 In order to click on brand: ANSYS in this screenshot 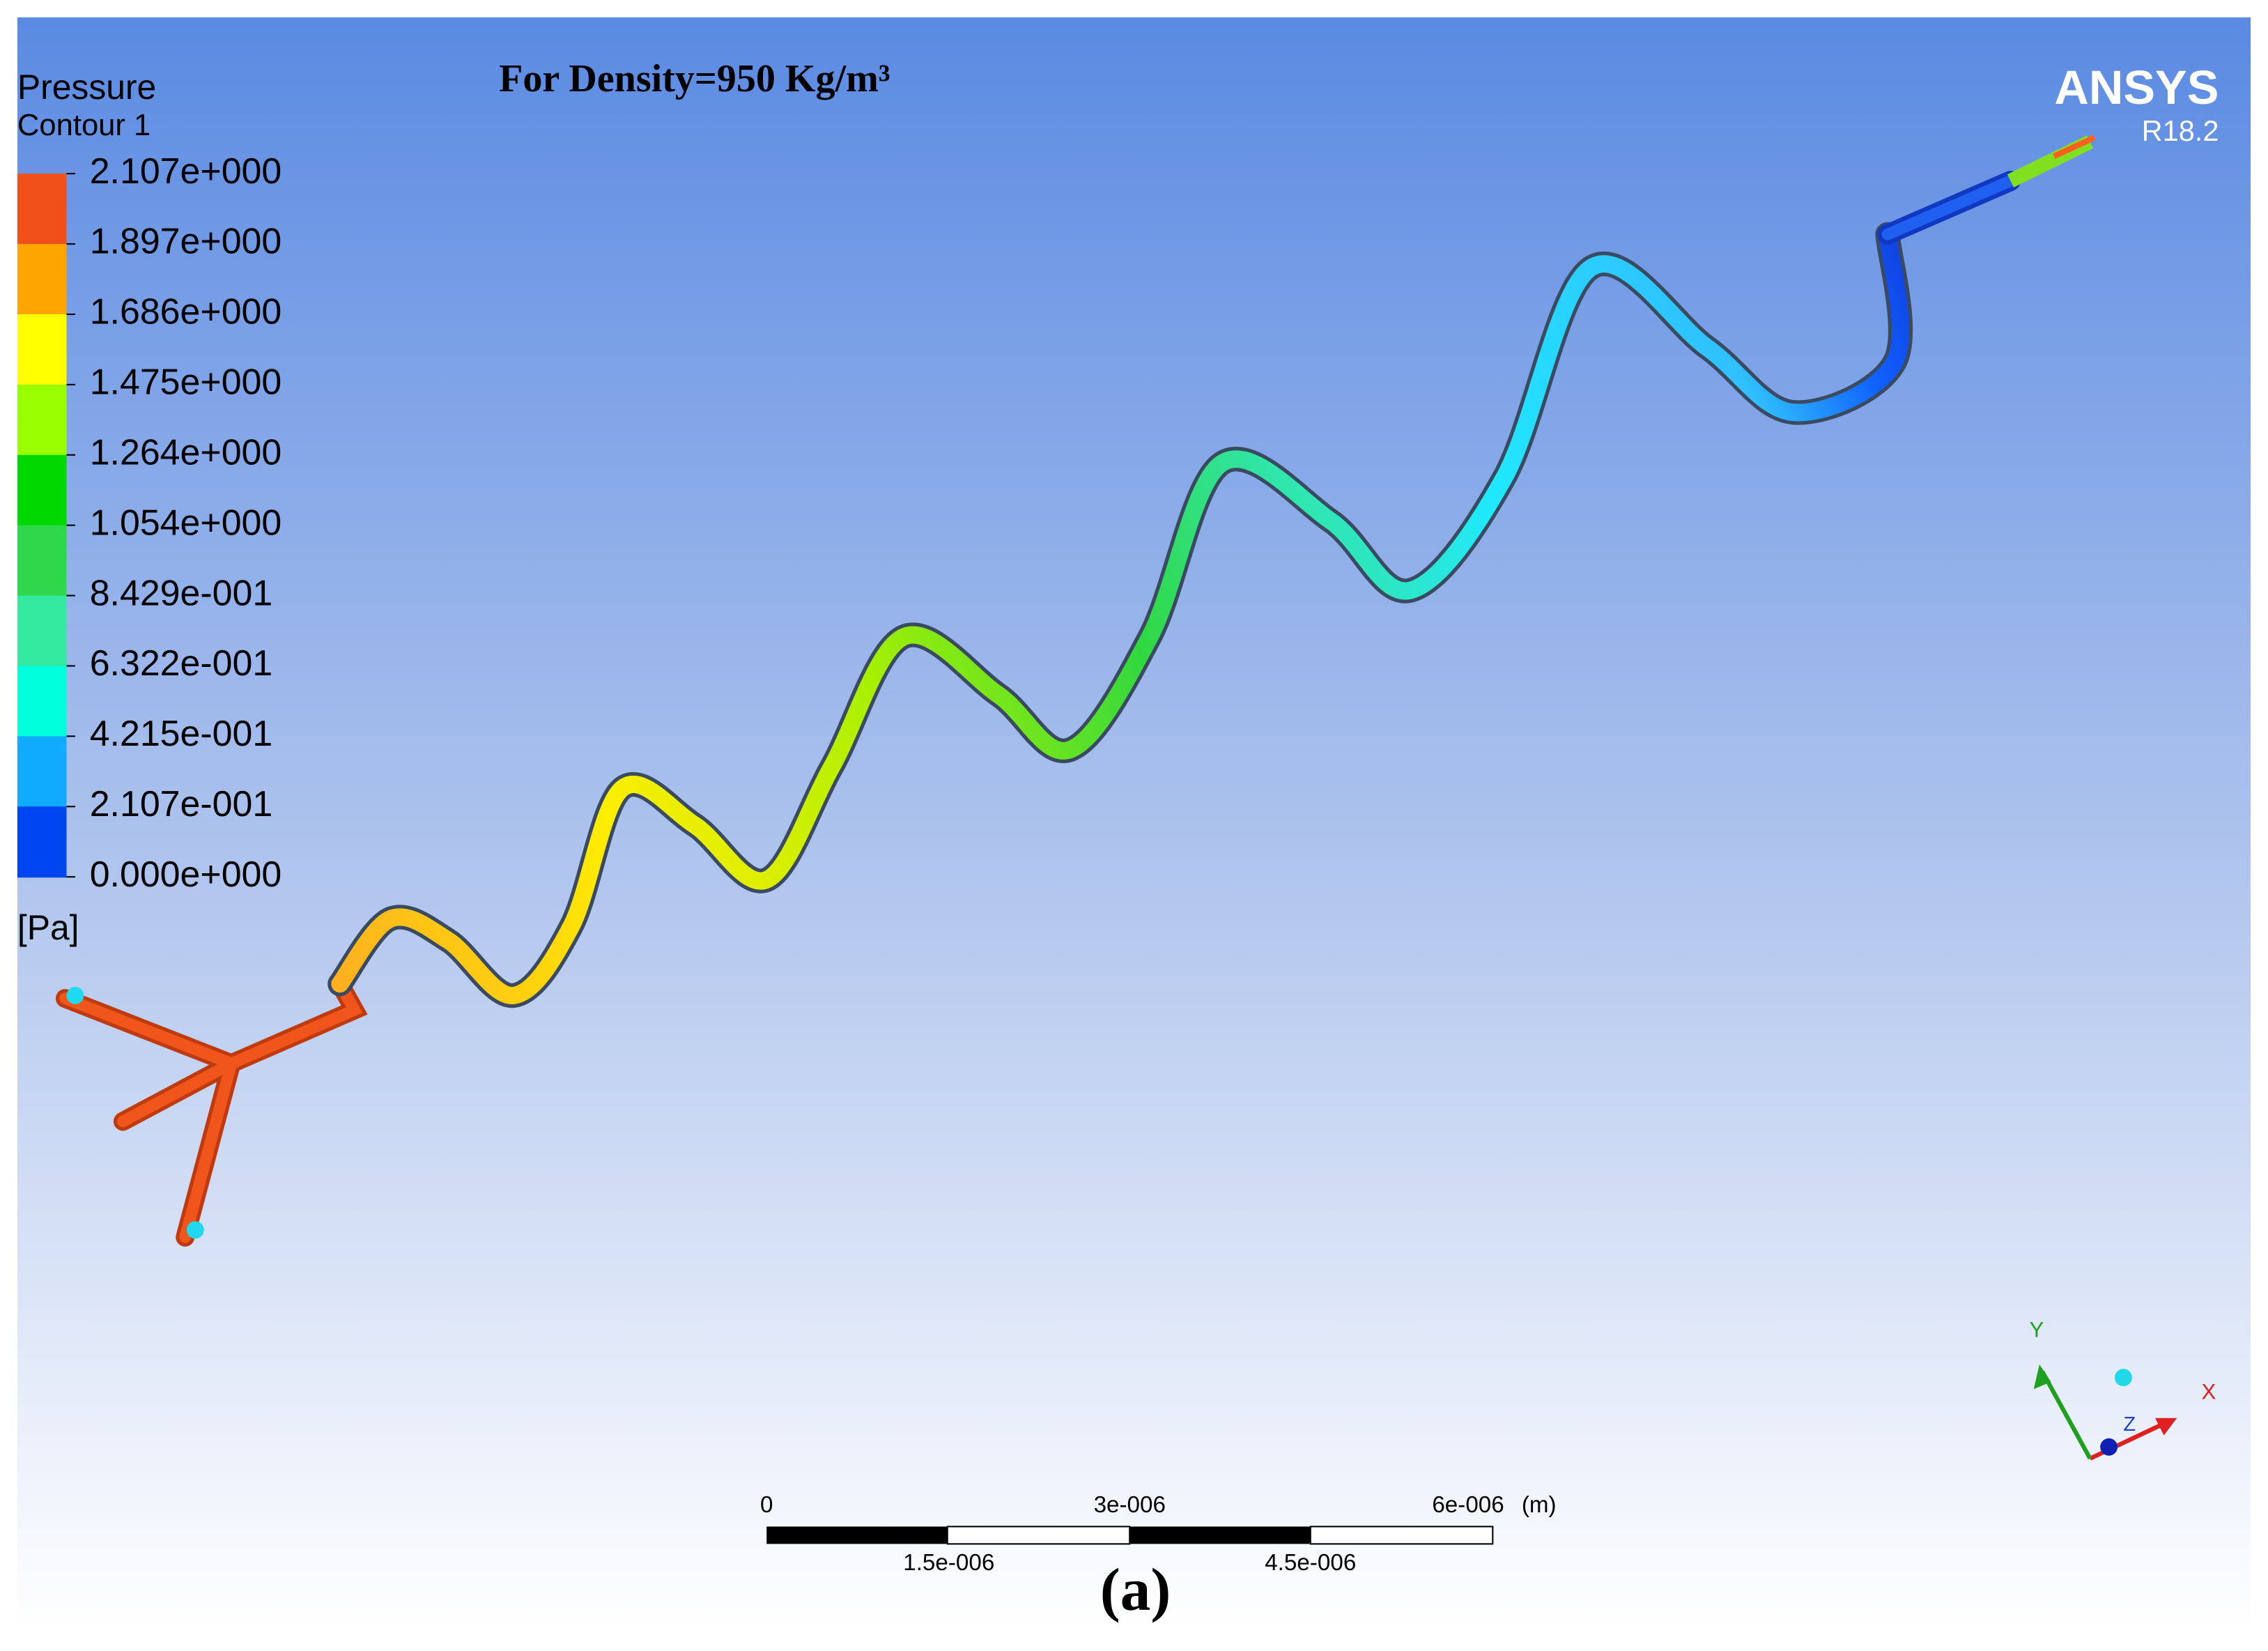, I will do `click(2136, 87)`.